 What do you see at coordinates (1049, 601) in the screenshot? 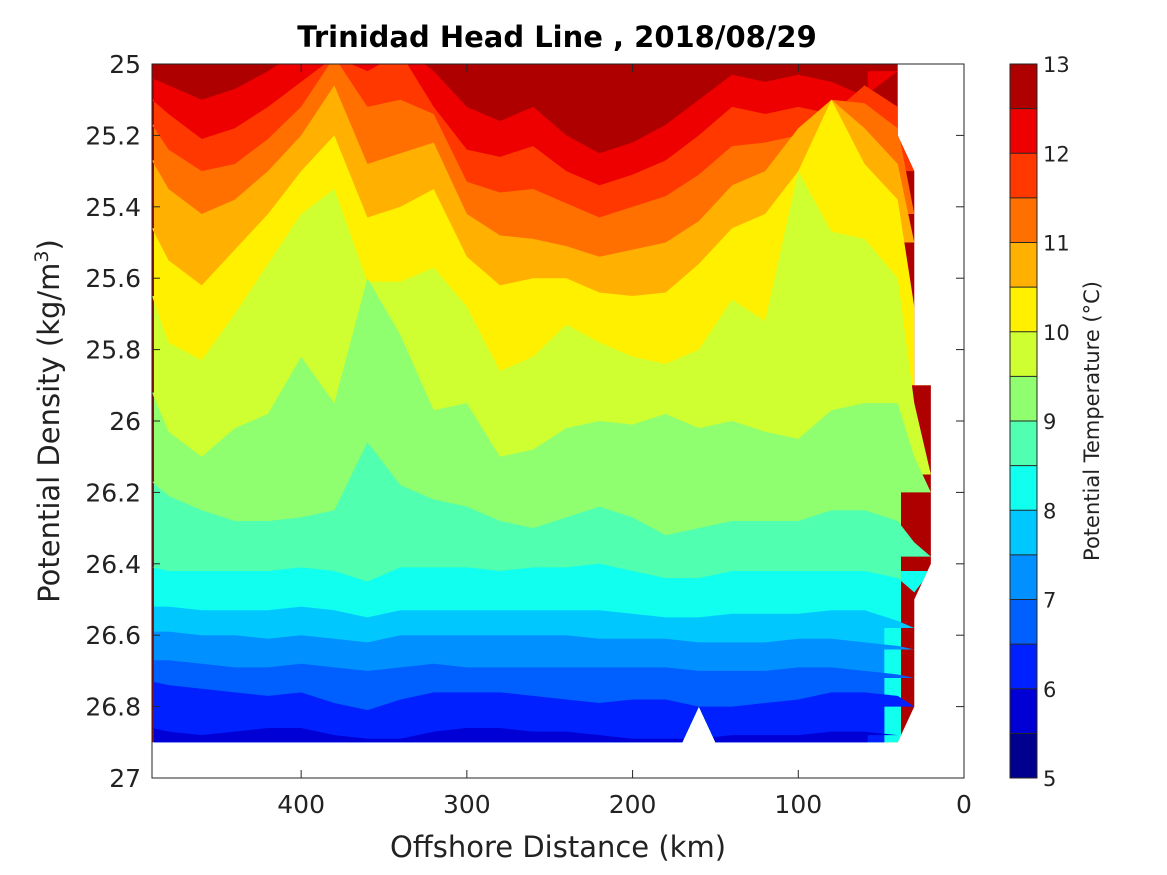
I see `colorbar-tick-label: 7` at bounding box center [1049, 601].